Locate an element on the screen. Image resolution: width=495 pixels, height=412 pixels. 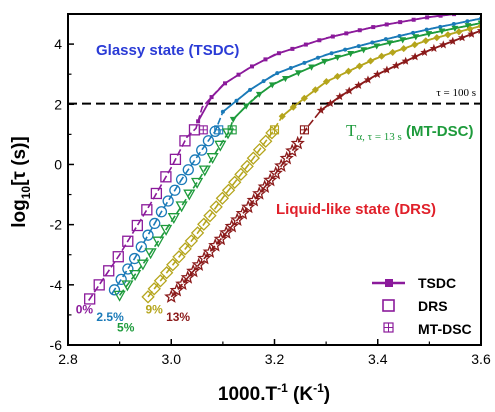
y-tick-label: -2 is located at coordinates (56, 225).